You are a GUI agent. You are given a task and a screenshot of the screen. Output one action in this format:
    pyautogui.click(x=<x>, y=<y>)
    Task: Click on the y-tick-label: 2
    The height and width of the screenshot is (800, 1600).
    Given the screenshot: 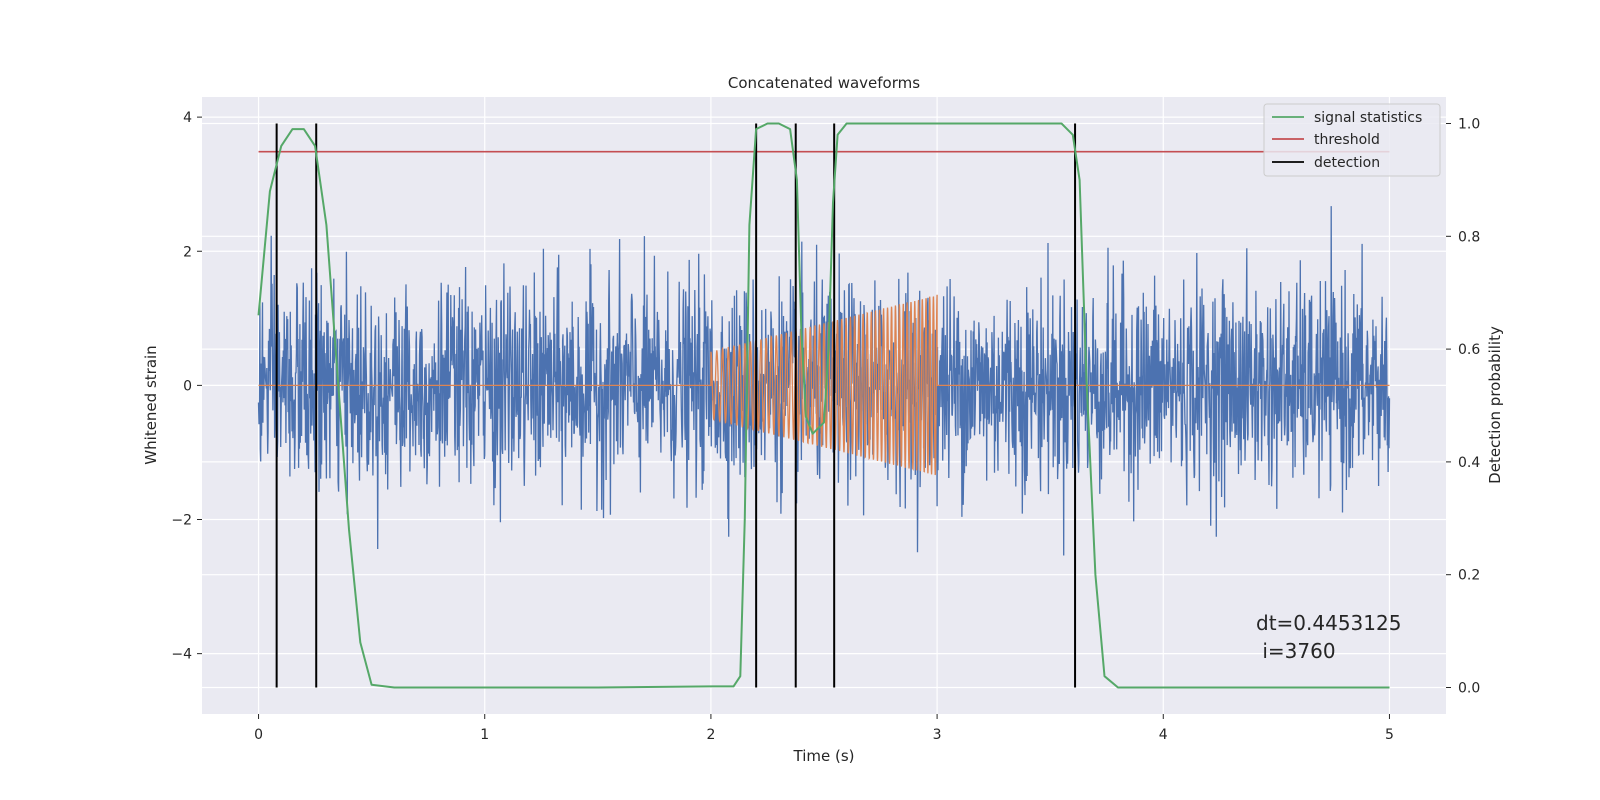 What is the action you would take?
    pyautogui.click(x=187, y=252)
    